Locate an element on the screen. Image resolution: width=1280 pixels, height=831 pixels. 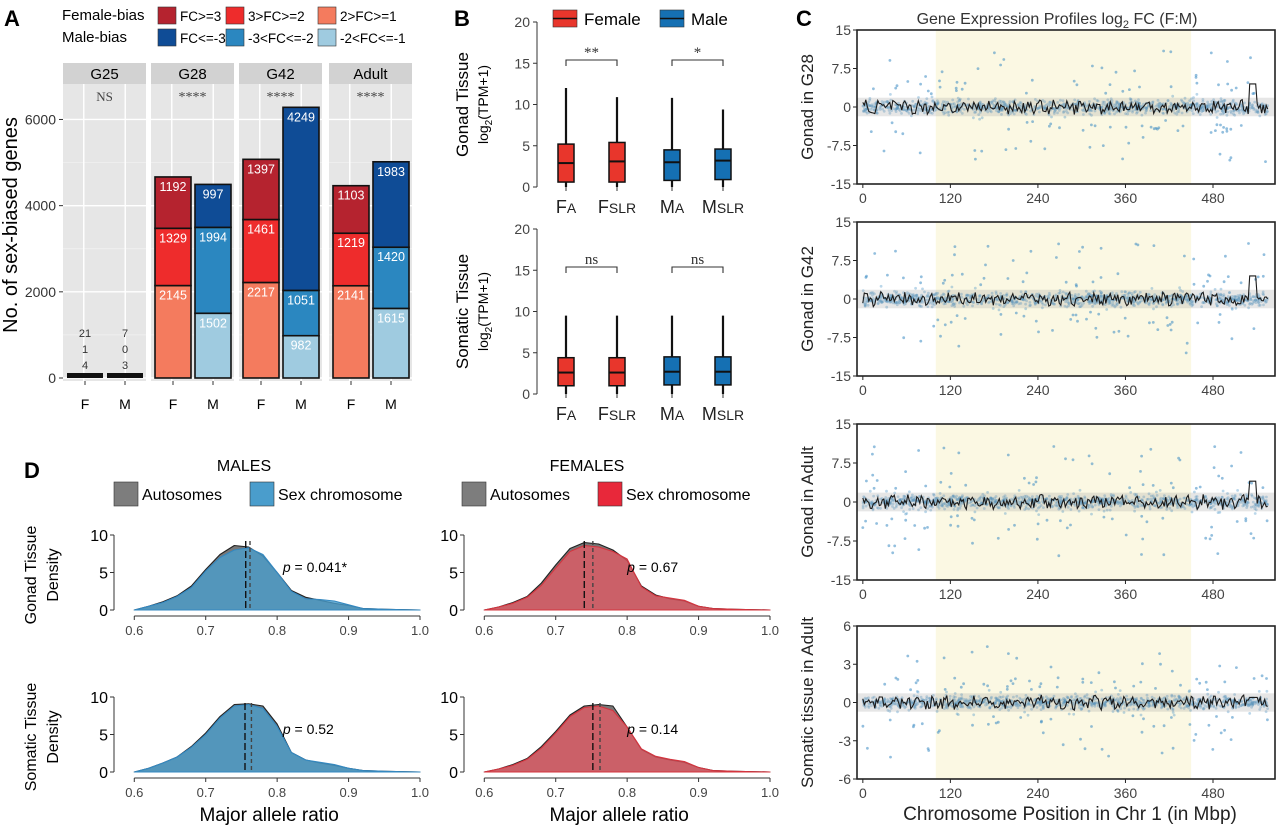
bar-segment-f3 is located at coordinates (173, 203).